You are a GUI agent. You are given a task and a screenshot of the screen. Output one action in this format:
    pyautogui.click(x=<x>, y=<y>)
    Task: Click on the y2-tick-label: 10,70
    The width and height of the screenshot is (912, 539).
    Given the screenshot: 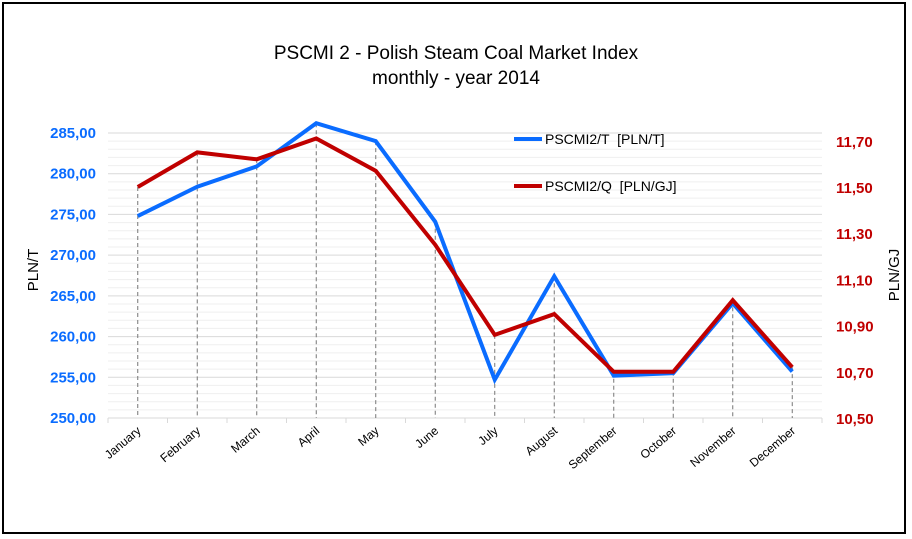 What is the action you would take?
    pyautogui.click(x=855, y=373)
    